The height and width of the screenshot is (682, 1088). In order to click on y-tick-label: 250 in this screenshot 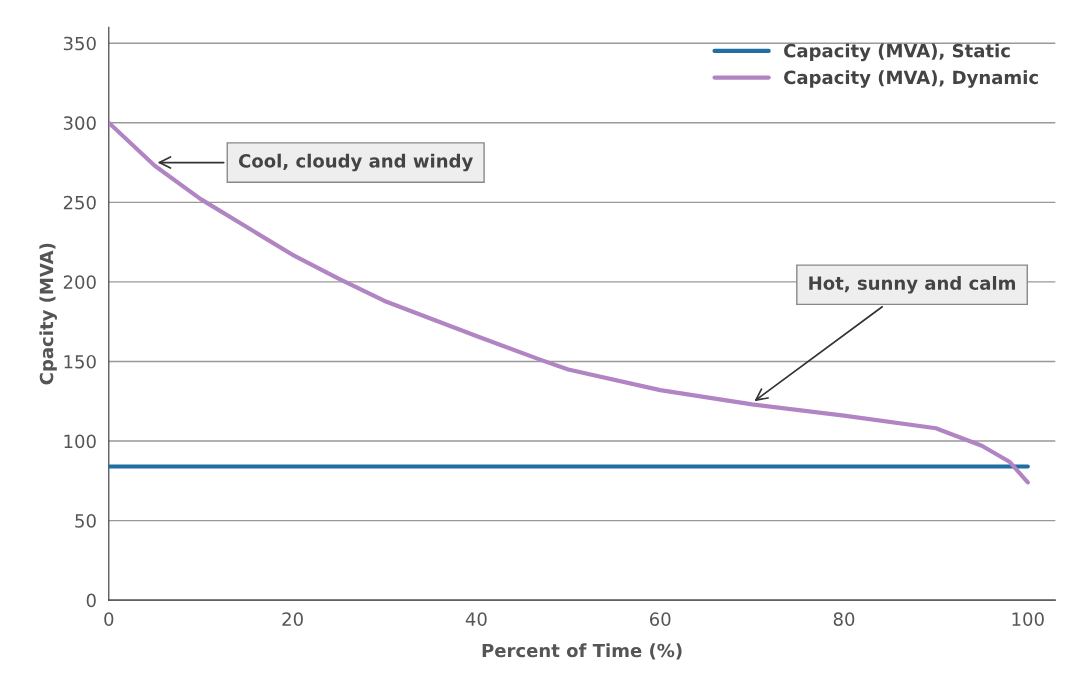, I will do `click(79, 202)`.